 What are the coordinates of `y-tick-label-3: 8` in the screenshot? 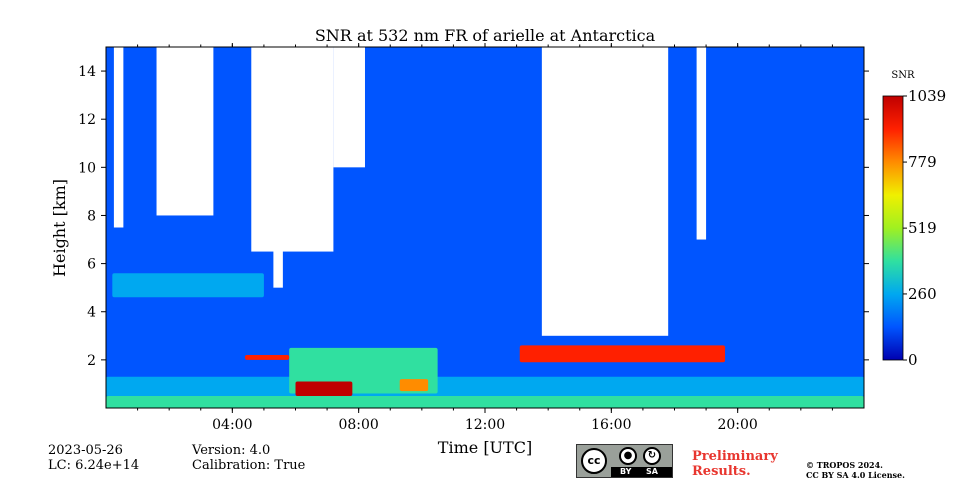 It's located at (91, 216).